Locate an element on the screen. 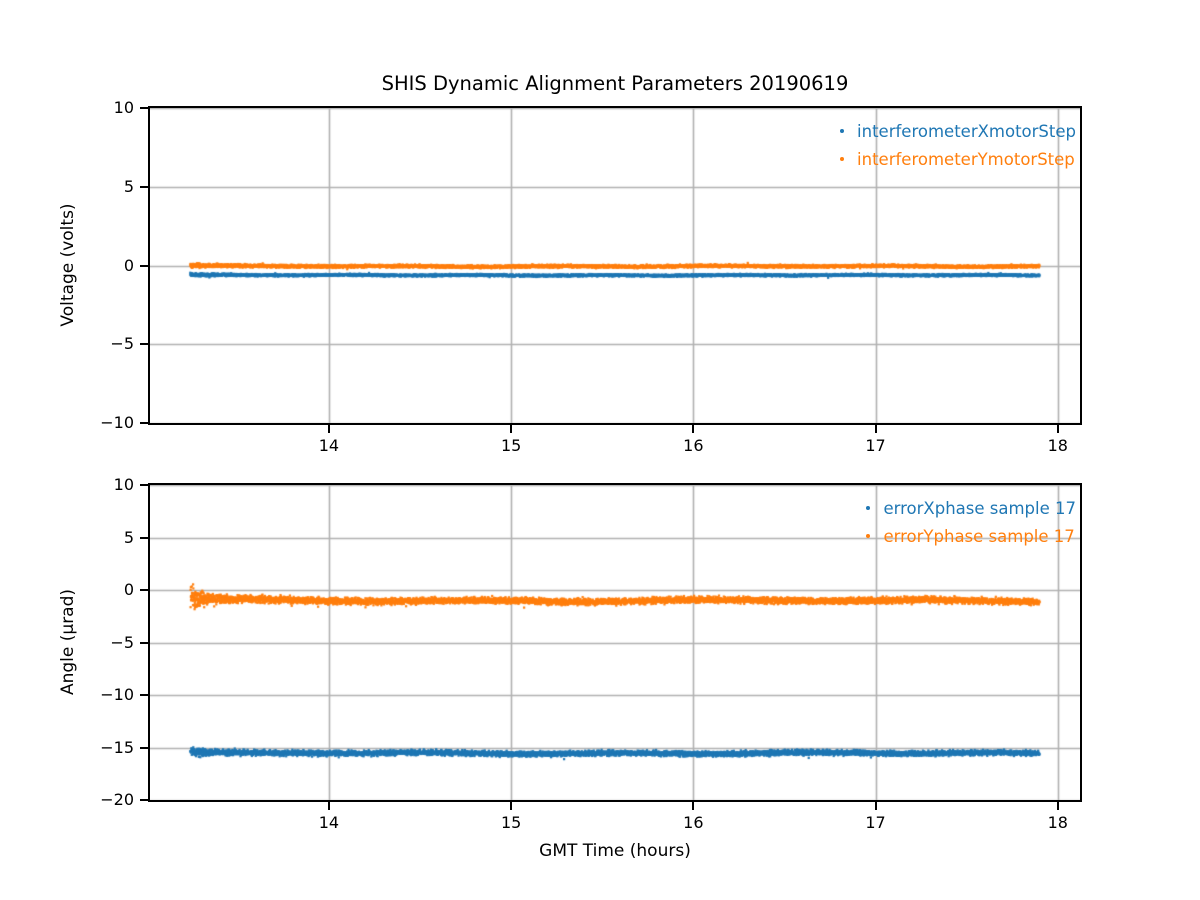  legend-label: interferometerYmotorStep is located at coordinates (966, 159).